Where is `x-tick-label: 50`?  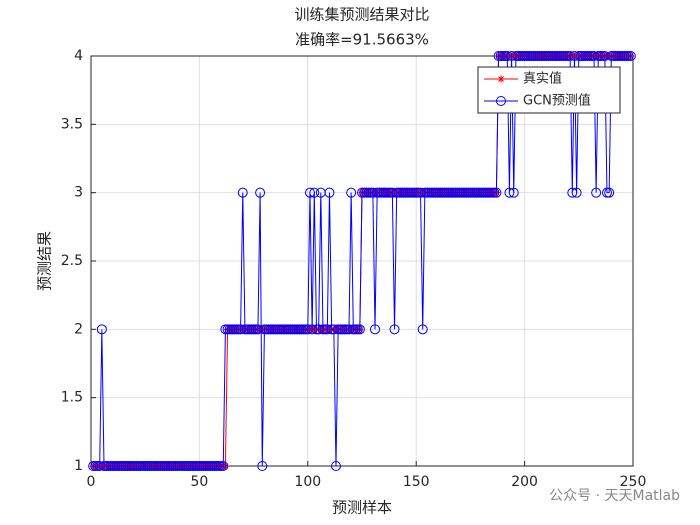 x-tick-label: 50 is located at coordinates (199, 482).